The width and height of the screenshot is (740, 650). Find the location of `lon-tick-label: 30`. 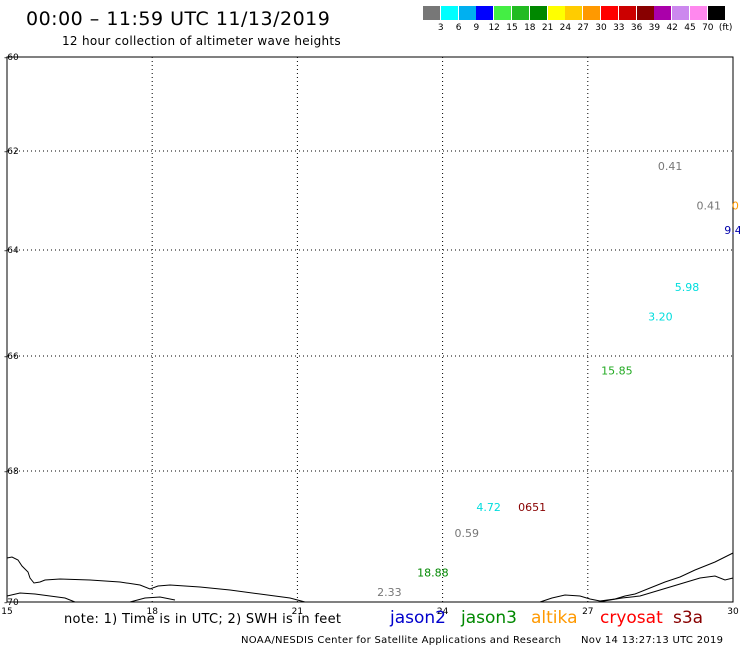

lon-tick-label: 30 is located at coordinates (733, 612).